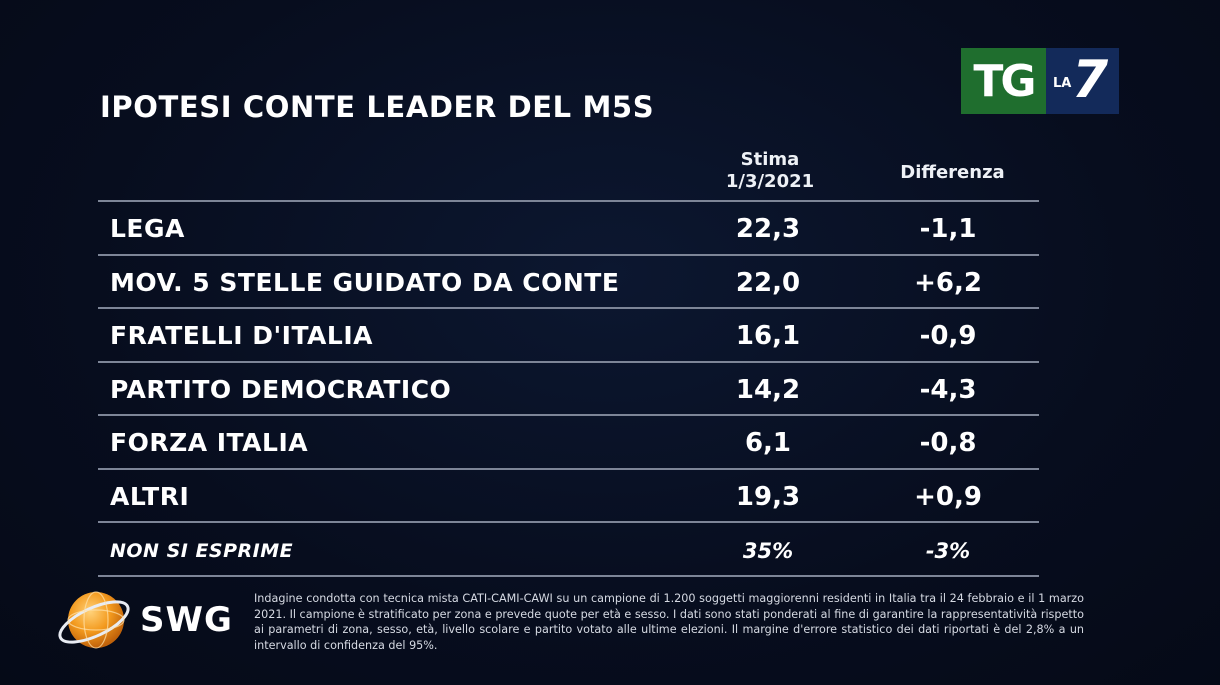 This screenshot has width=1220, height=685. What do you see at coordinates (568, 549) in the screenshot?
I see `table-row: NON SI ESPRIME 35% -3%` at bounding box center [568, 549].